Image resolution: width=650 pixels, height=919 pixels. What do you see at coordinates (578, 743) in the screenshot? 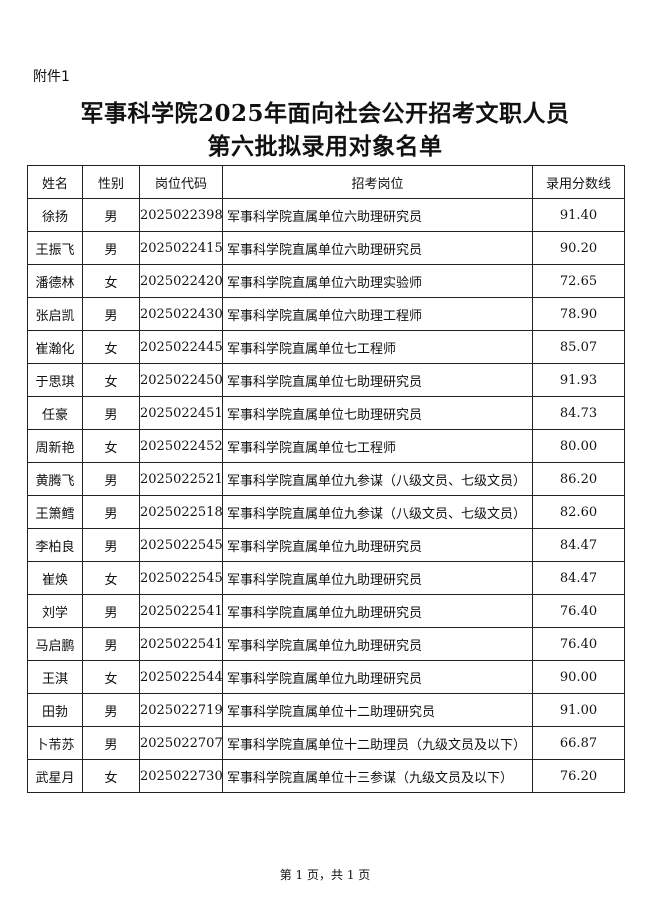
I see `cell-score: 66.87` at bounding box center [578, 743].